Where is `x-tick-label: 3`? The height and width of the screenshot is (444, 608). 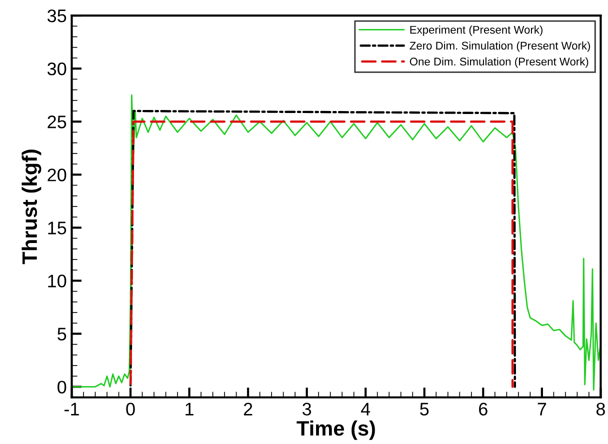 x-tick-label: 3 is located at coordinates (307, 409).